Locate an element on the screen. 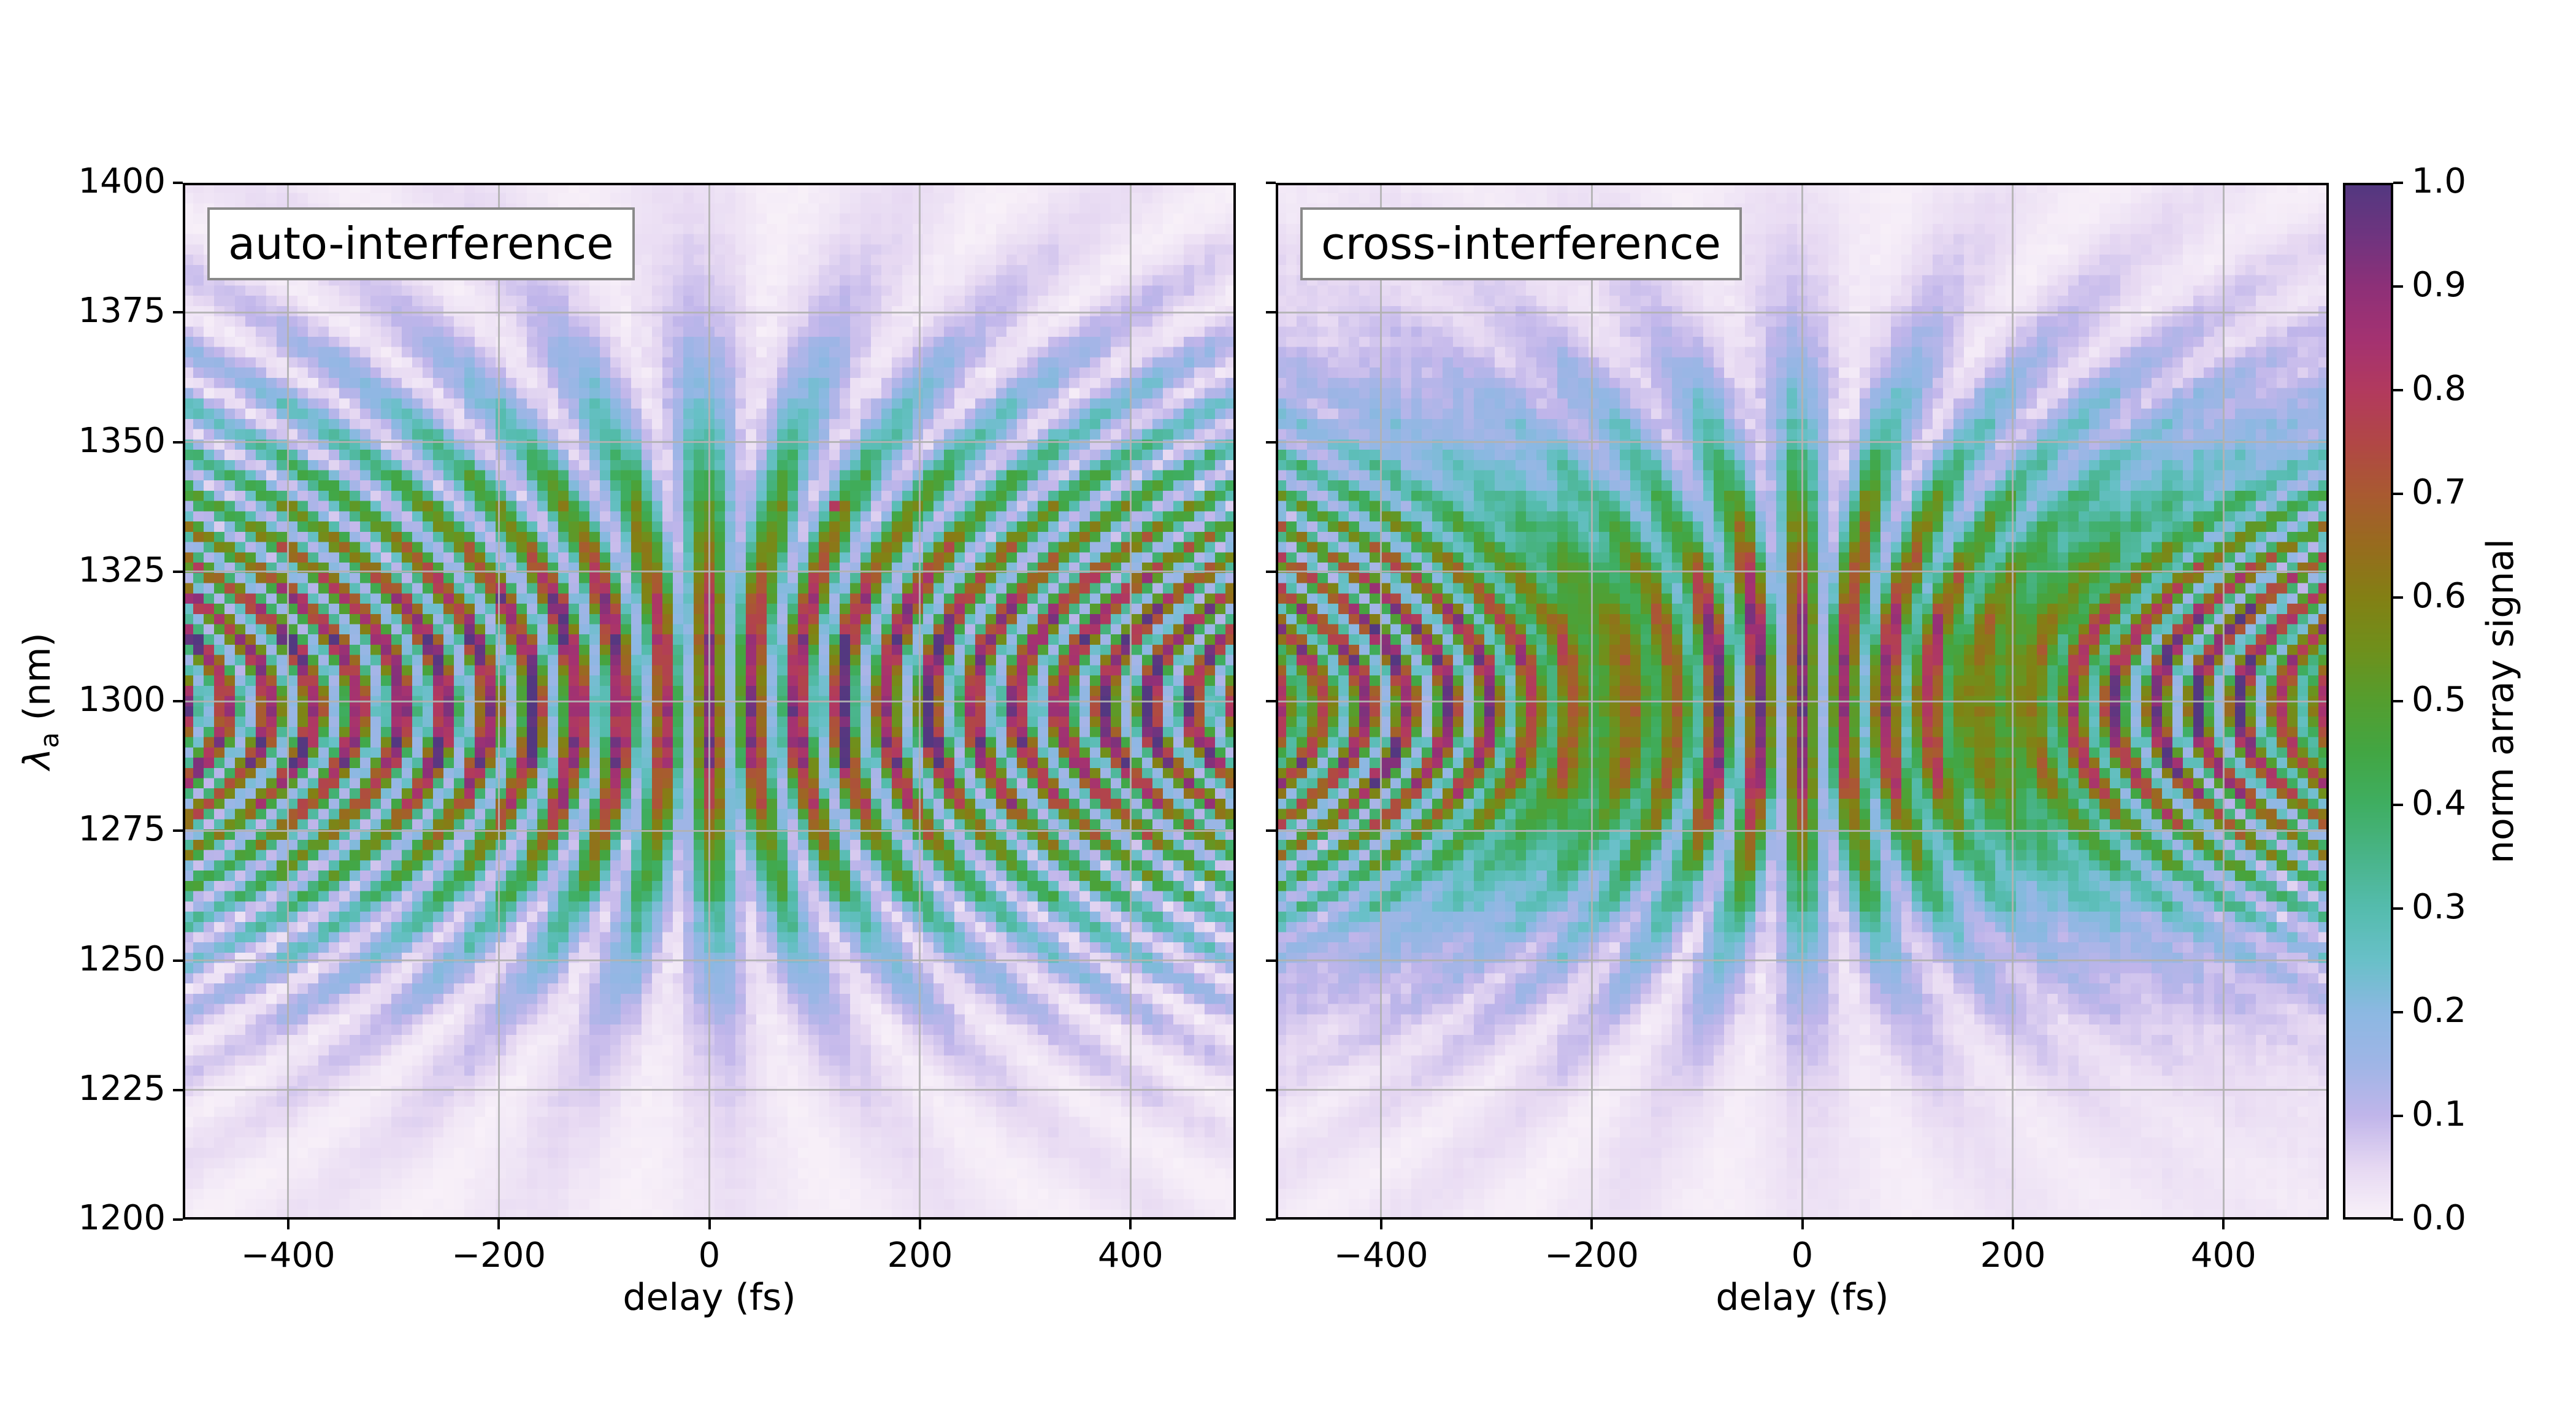 The image size is (2576, 1403). lambda-symbol: λ is located at coordinates (37, 759).